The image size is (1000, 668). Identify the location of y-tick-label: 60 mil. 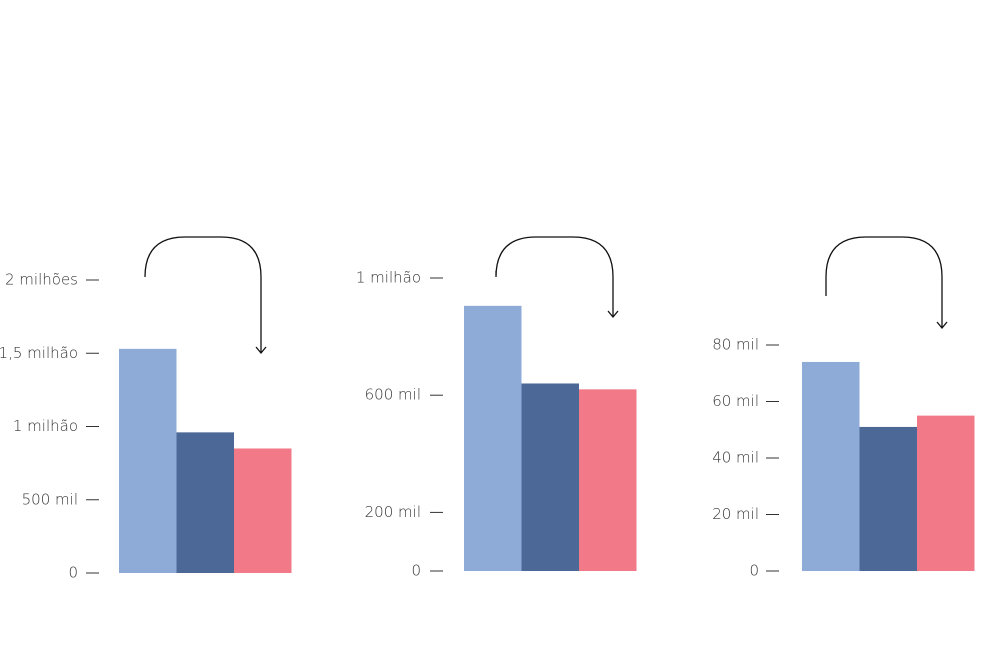
(735, 401).